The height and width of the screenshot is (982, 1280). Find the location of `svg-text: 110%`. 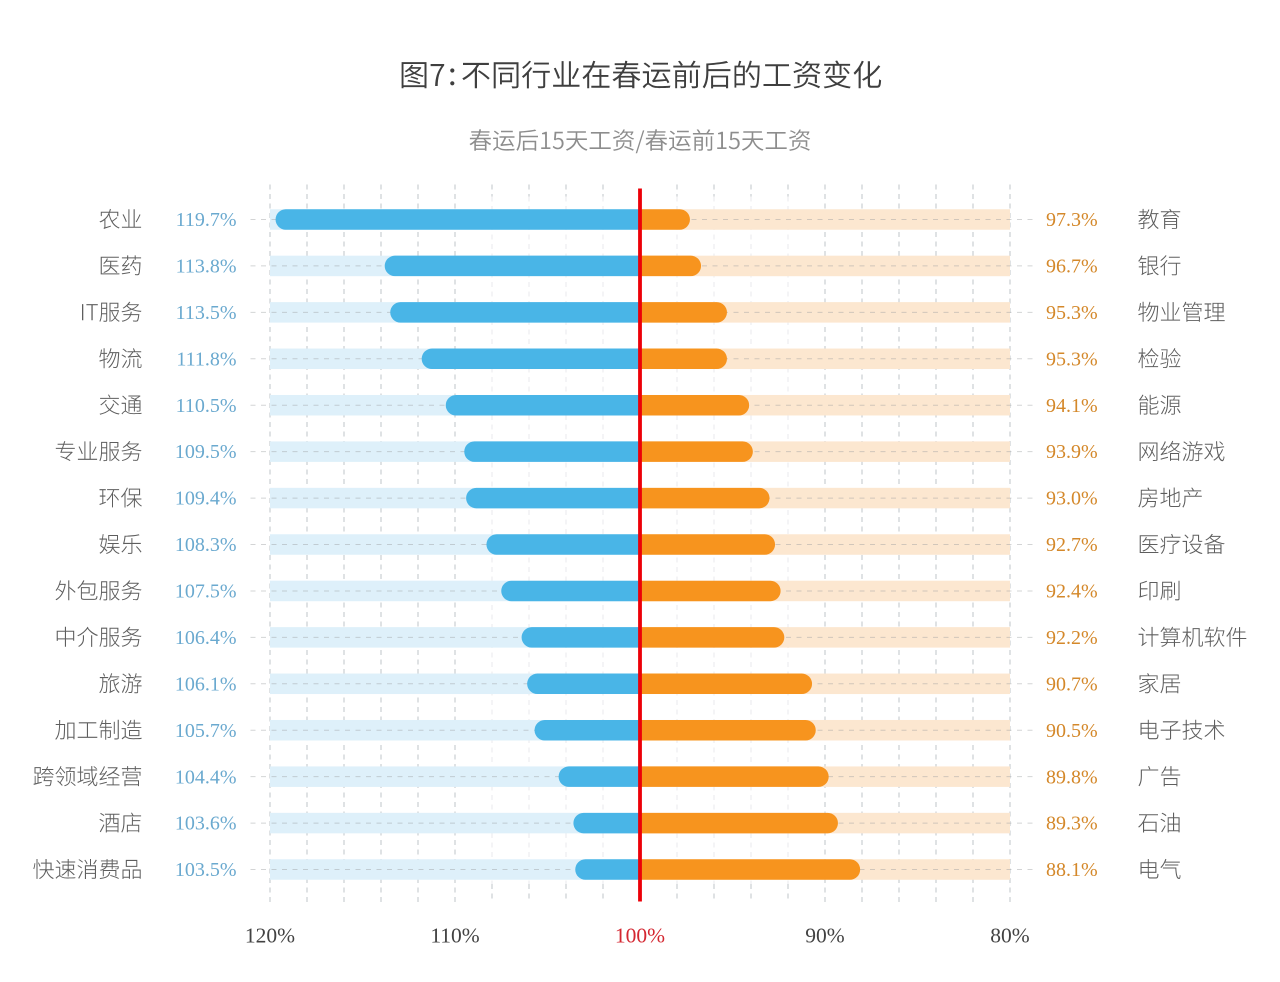

svg-text: 110% is located at coordinates (454, 936).